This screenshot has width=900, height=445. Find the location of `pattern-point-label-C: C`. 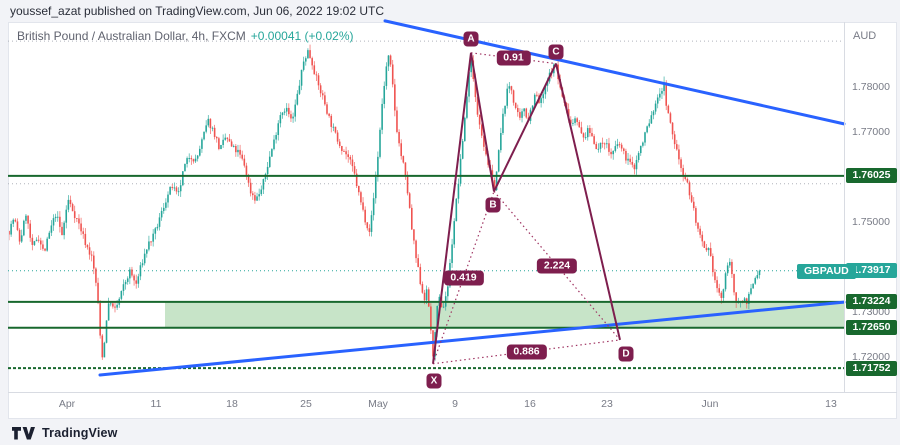

pattern-point-label-C: C is located at coordinates (556, 52).